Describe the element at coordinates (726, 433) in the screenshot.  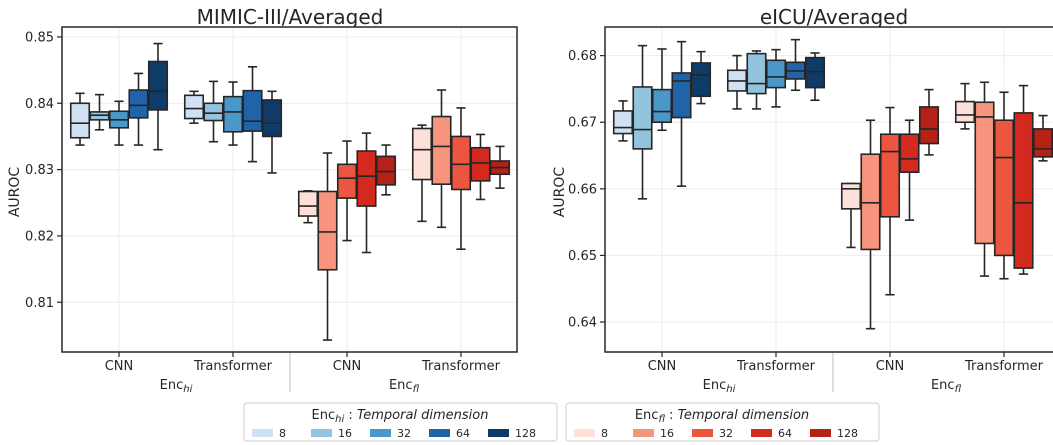
I see `legend-fl-label-32: 32` at that location.